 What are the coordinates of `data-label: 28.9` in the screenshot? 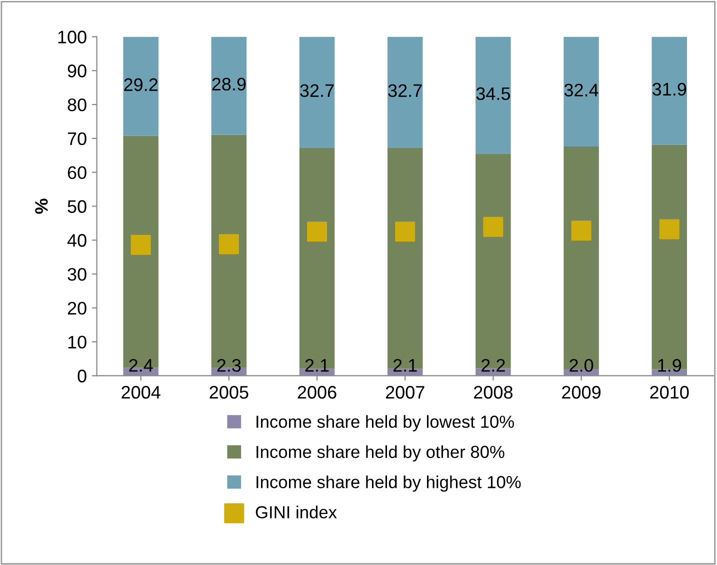 It's located at (229, 84).